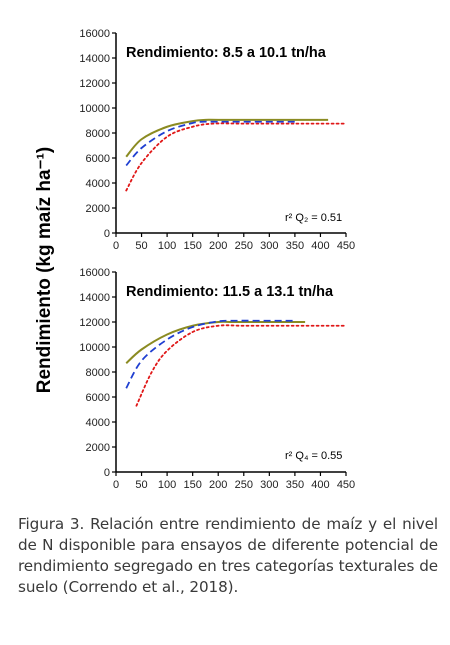 The width and height of the screenshot is (450, 645). What do you see at coordinates (313, 456) in the screenshot?
I see `r2-annotation-bottom: r² Q₄ = 0.55` at bounding box center [313, 456].